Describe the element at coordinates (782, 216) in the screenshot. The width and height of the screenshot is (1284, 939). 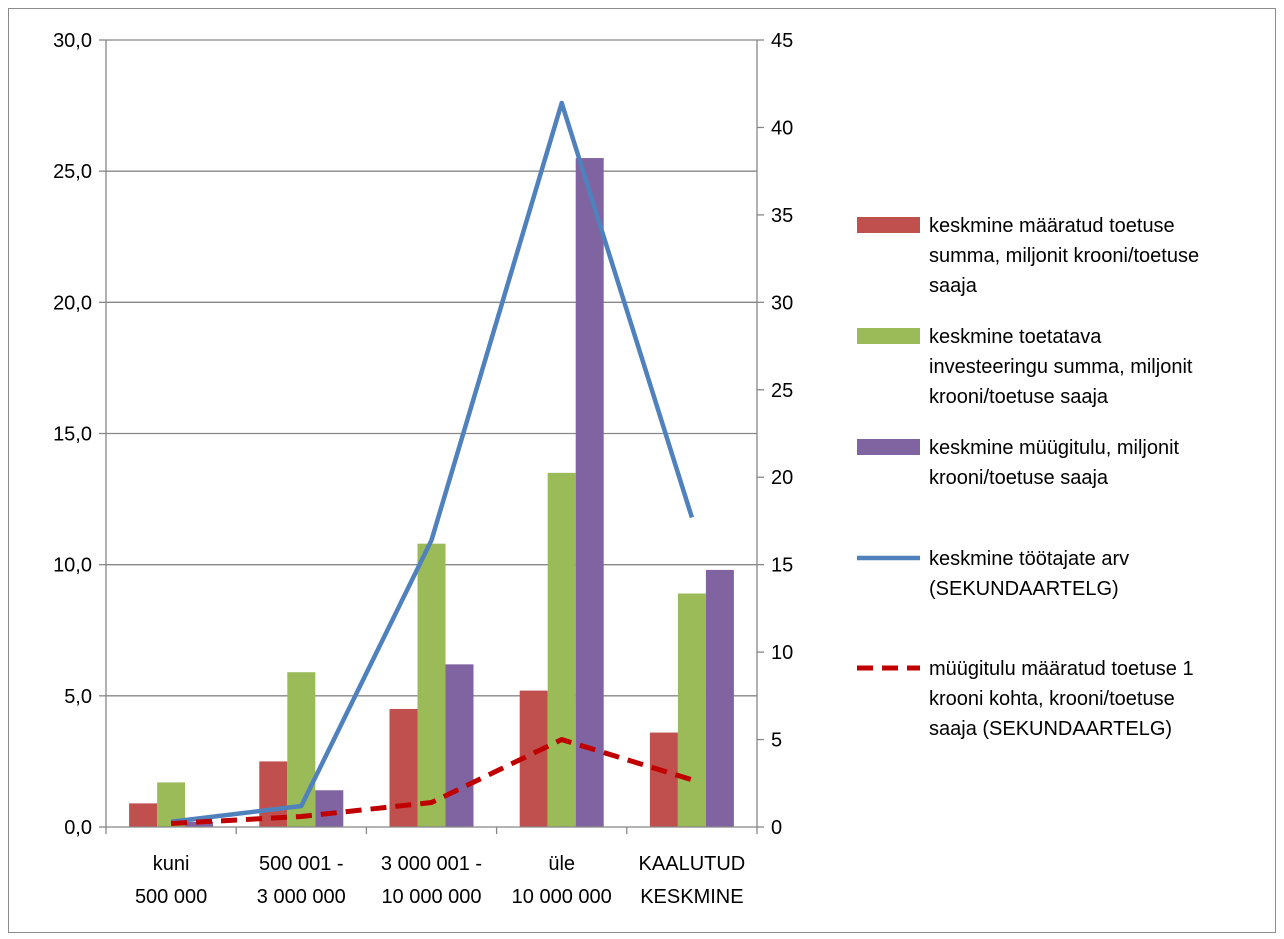
I see `y2-tick-label: 35` at that location.